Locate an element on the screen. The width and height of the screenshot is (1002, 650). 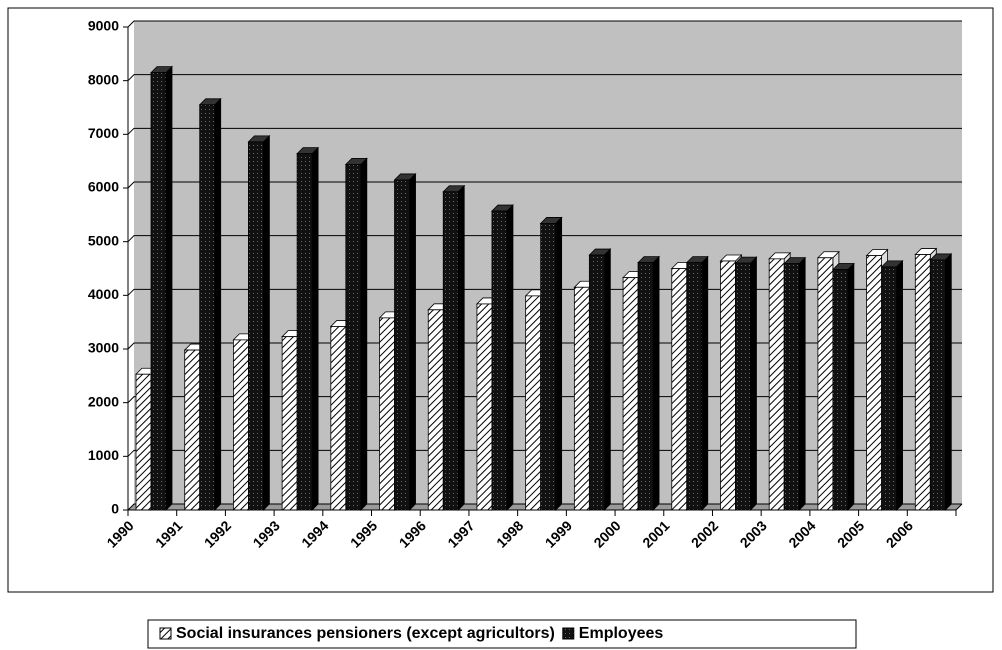
y-tick-label: 9000 is located at coordinates (103, 26).